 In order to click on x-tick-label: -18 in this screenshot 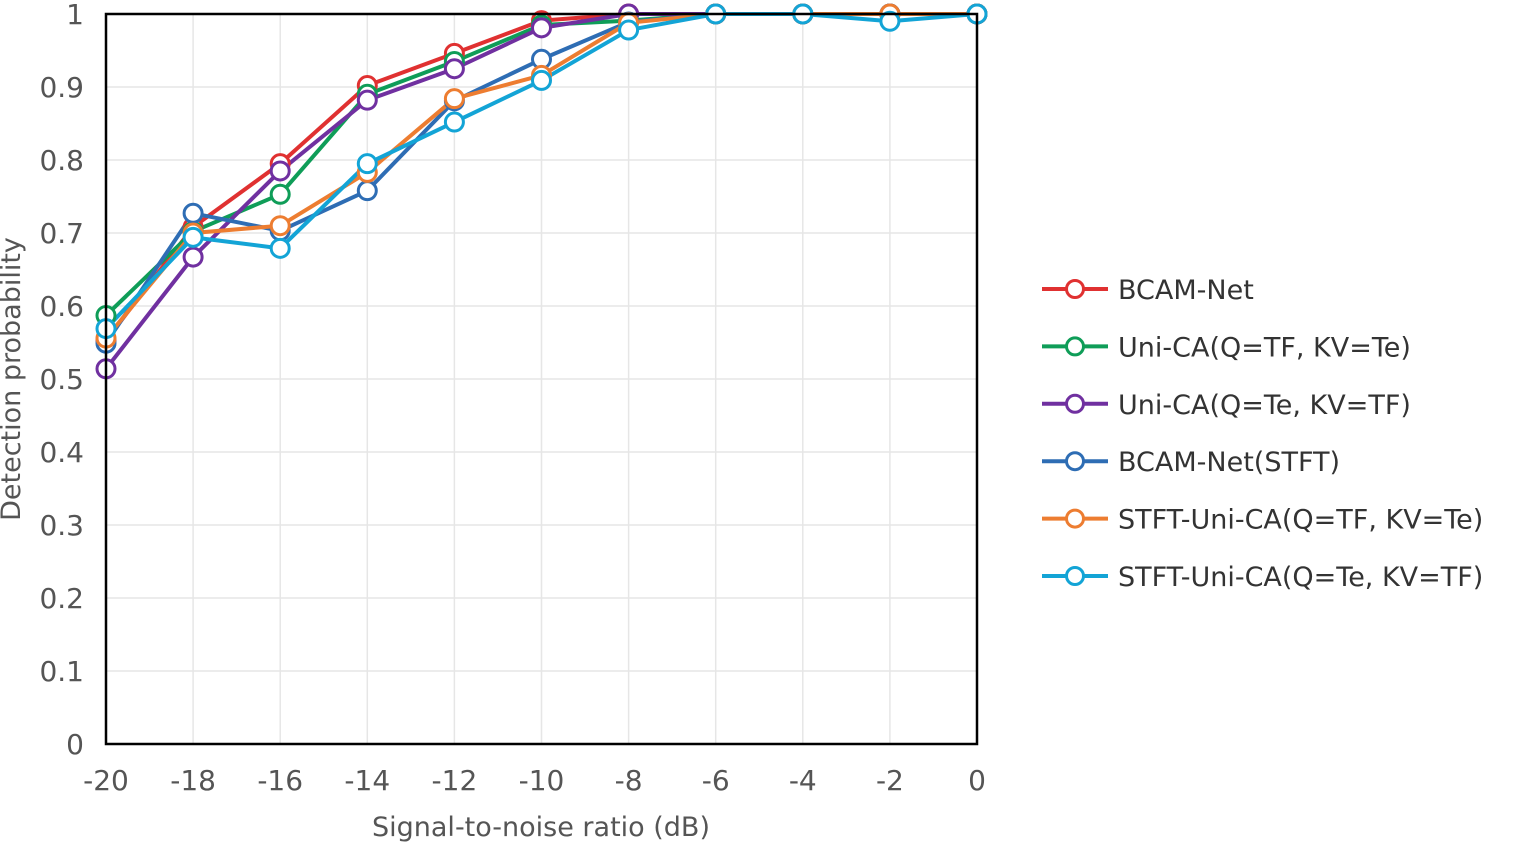, I will do `click(193, 780)`.